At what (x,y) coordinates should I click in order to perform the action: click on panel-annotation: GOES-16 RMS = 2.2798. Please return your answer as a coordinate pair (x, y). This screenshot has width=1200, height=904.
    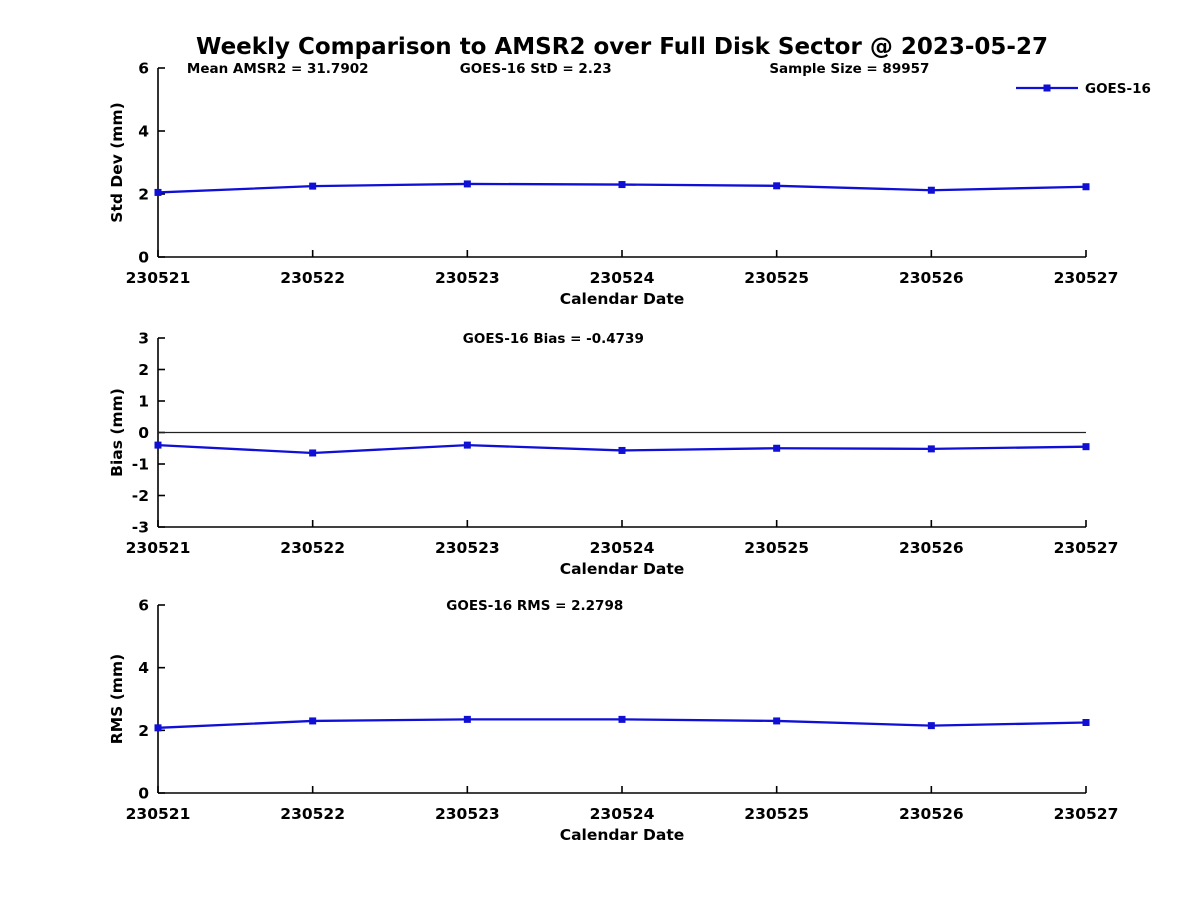
    Looking at the image, I should click on (534, 606).